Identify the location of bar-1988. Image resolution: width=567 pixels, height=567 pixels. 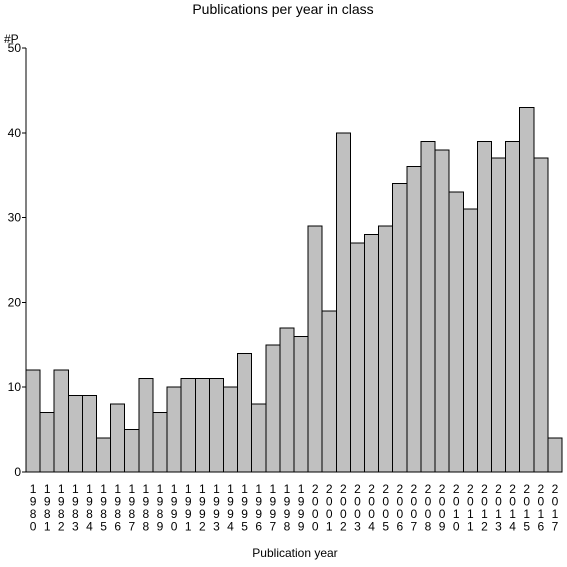
(146, 425).